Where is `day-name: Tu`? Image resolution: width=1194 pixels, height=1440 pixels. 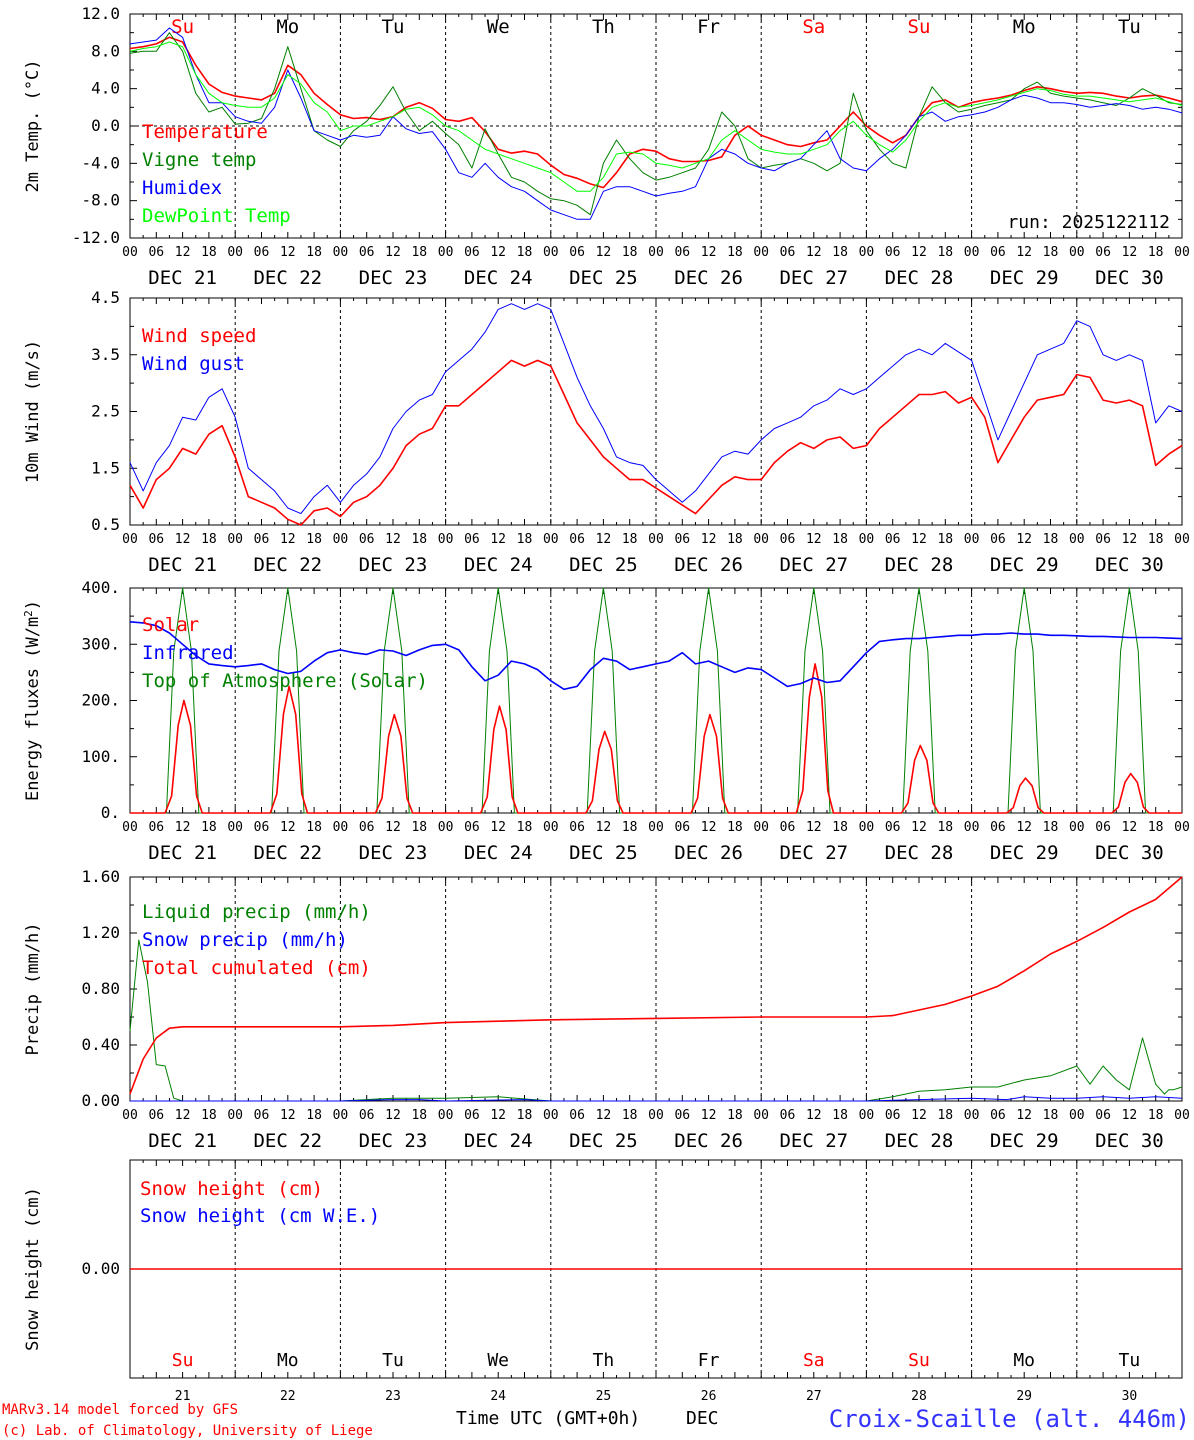 day-name: Tu is located at coordinates (393, 1360).